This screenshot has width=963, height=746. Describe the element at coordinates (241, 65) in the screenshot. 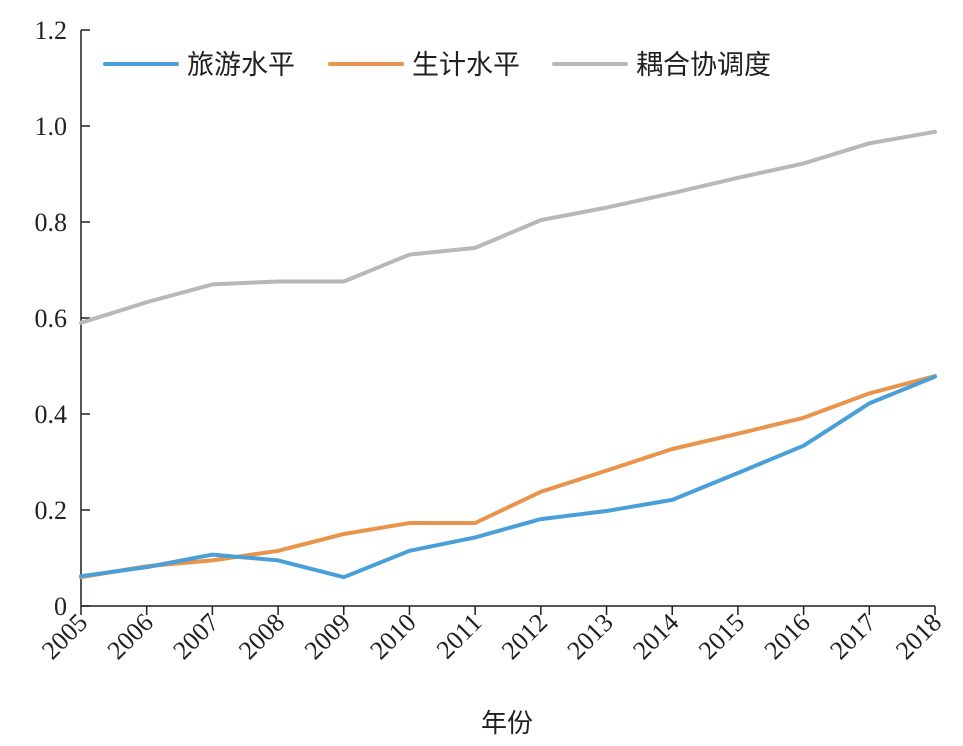

I see `legend-label: 旅游水平` at that location.